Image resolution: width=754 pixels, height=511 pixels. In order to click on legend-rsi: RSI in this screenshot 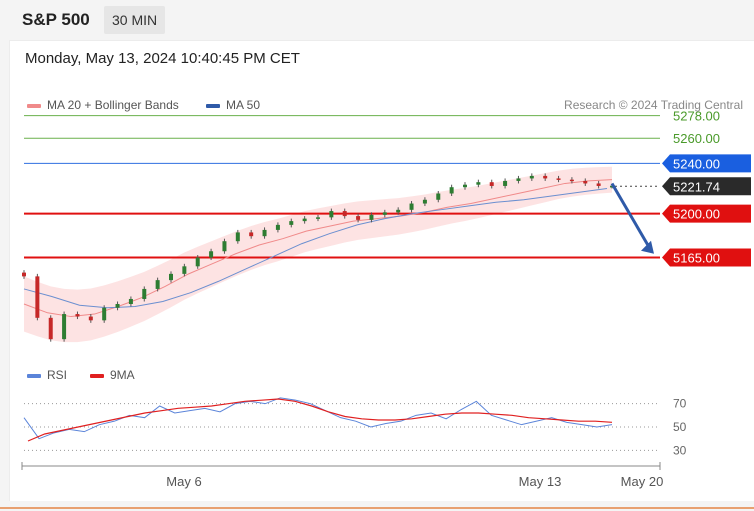, I will do `click(47, 375)`.